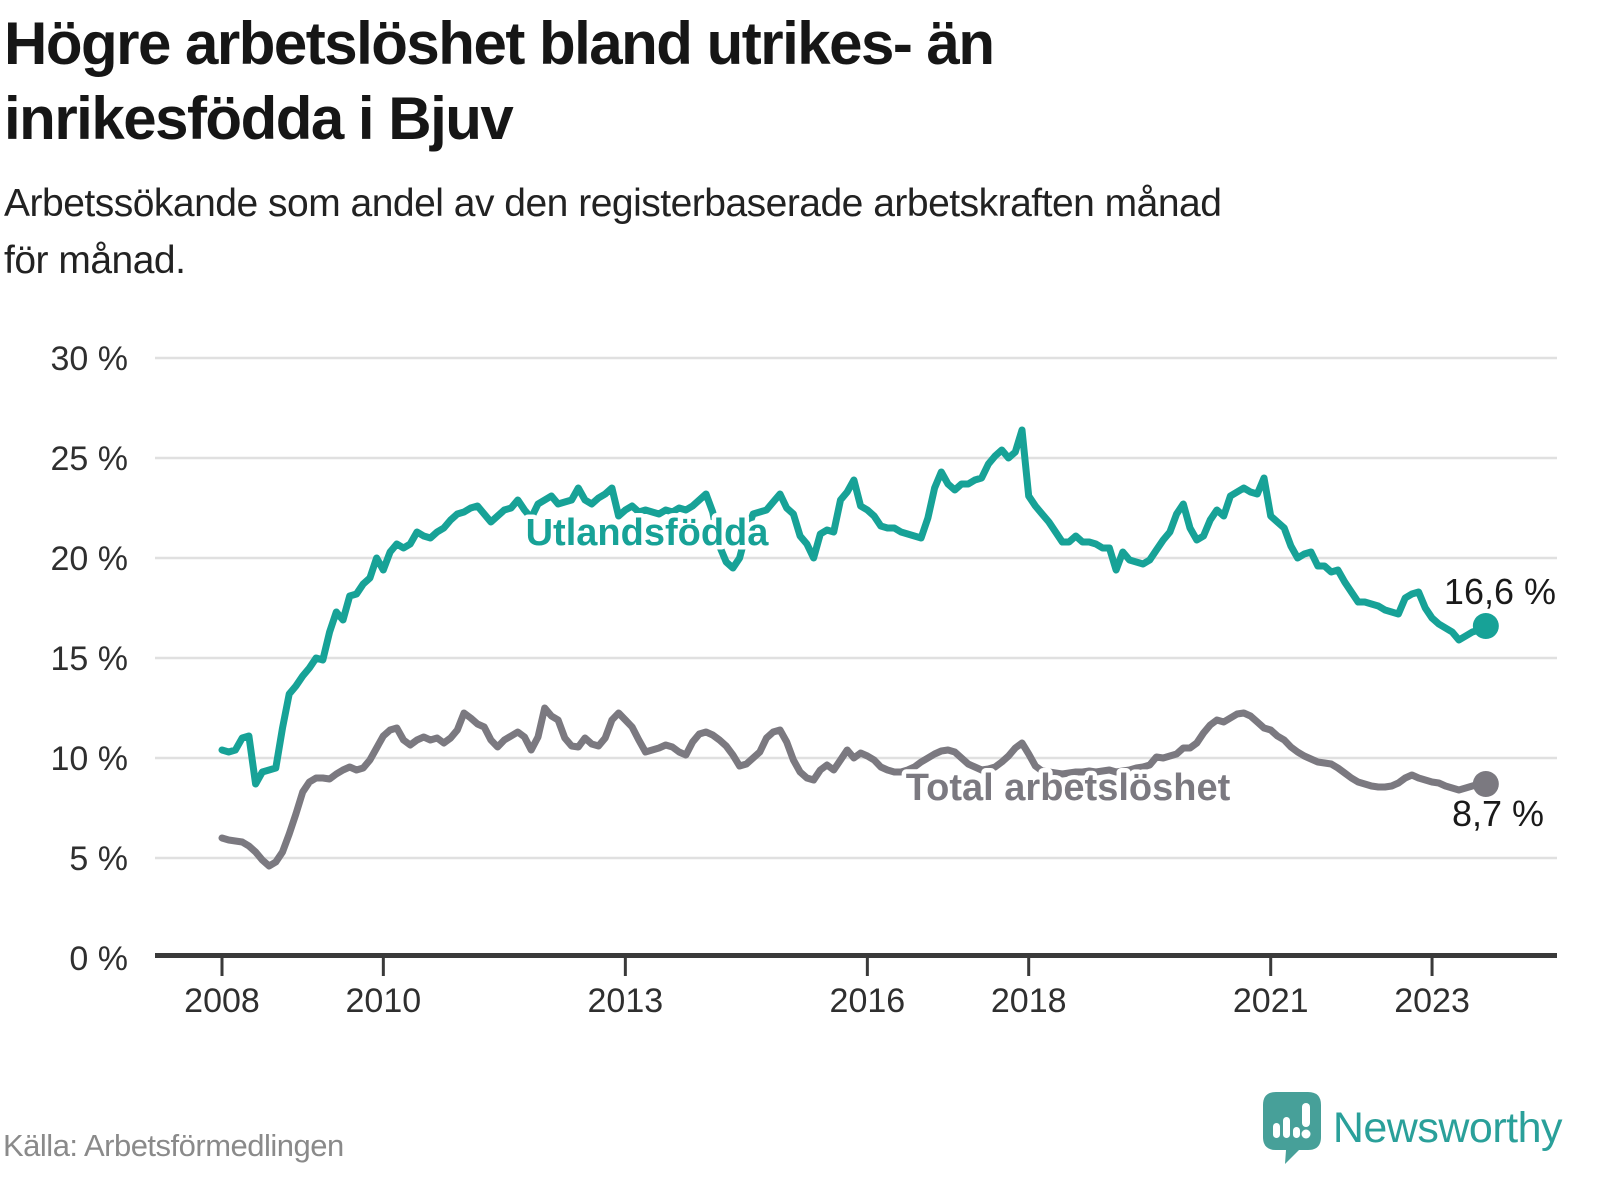 The width and height of the screenshot is (1600, 1200). What do you see at coordinates (98, 959) in the screenshot?
I see `y-tick-label-0: 0 %` at bounding box center [98, 959].